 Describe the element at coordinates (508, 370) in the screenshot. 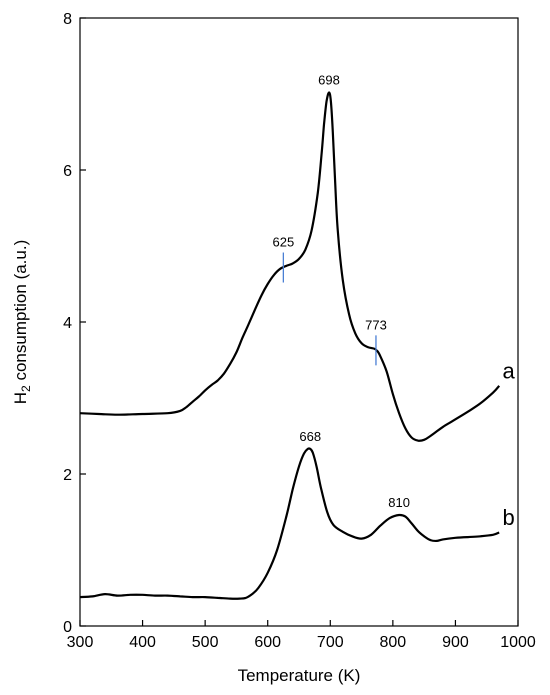

I see `series-label: a` at that location.